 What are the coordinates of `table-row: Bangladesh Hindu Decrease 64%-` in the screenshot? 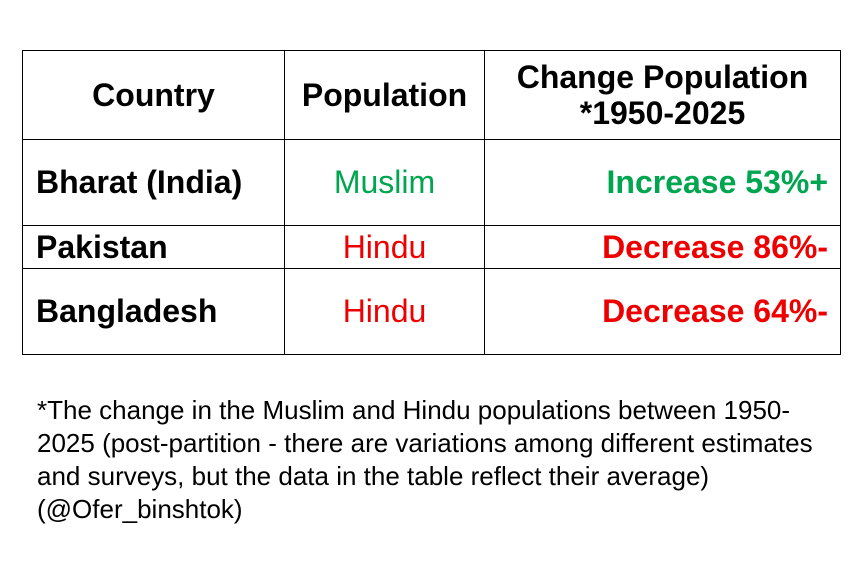 It's located at (431, 311).